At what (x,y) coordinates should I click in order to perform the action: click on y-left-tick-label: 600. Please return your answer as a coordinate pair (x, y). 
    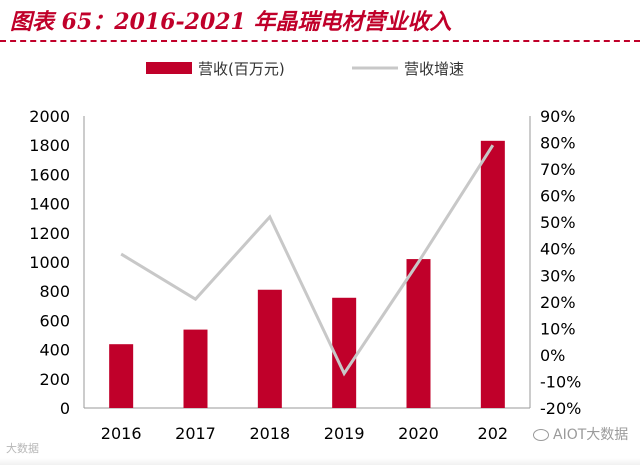
    Looking at the image, I should click on (54, 320).